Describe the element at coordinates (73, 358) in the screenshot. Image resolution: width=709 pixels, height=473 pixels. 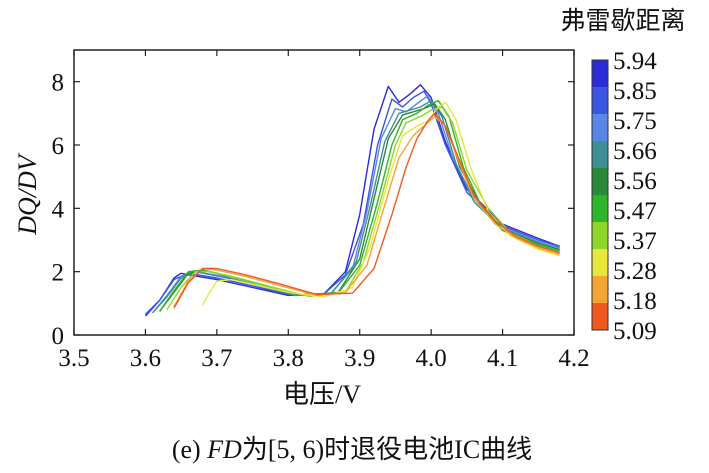
I see `x-tick-label: 3.5` at that location.